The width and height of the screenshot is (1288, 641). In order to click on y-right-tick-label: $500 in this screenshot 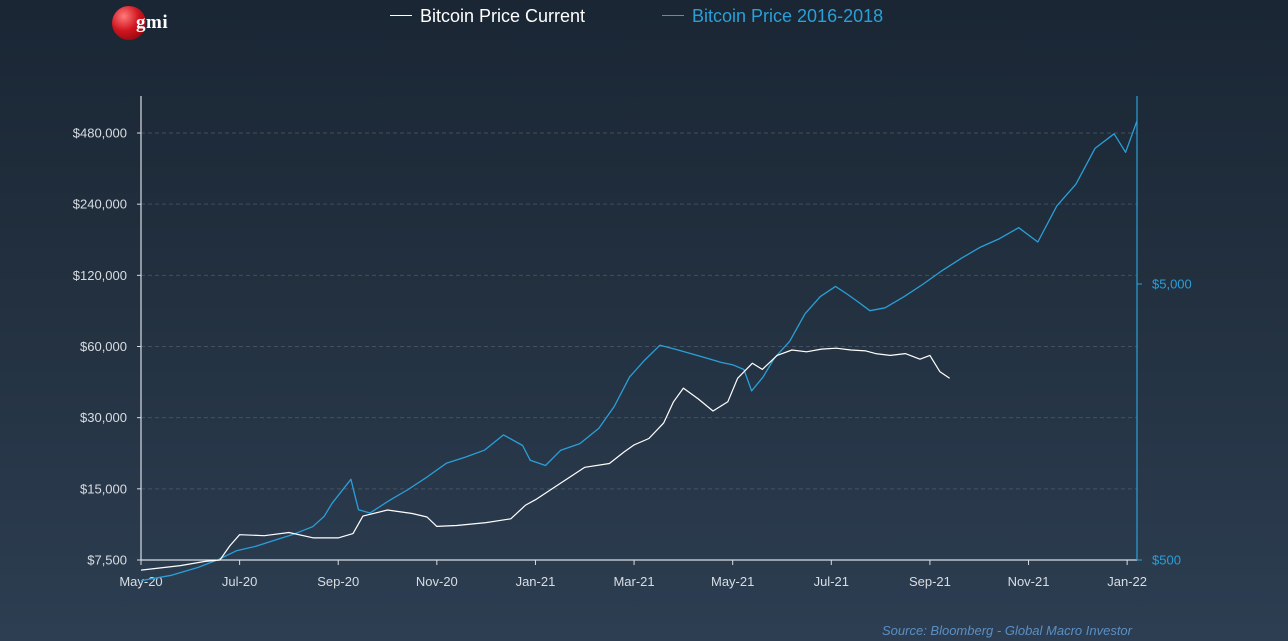, I will do `click(1166, 560)`.